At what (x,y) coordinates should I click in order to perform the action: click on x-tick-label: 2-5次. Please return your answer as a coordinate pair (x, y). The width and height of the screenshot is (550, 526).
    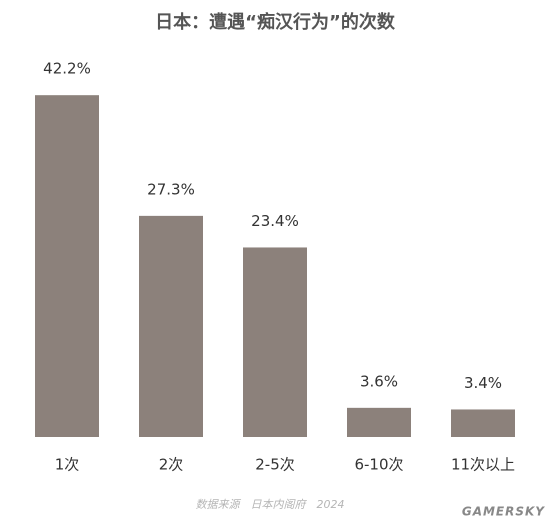
    Looking at the image, I should click on (275, 465).